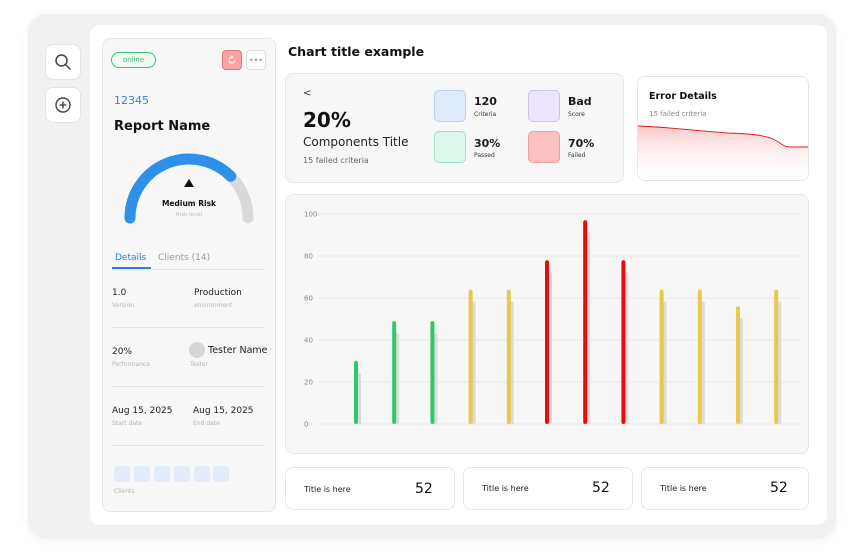  What do you see at coordinates (133, 60) in the screenshot?
I see `status-badge: online` at bounding box center [133, 60].